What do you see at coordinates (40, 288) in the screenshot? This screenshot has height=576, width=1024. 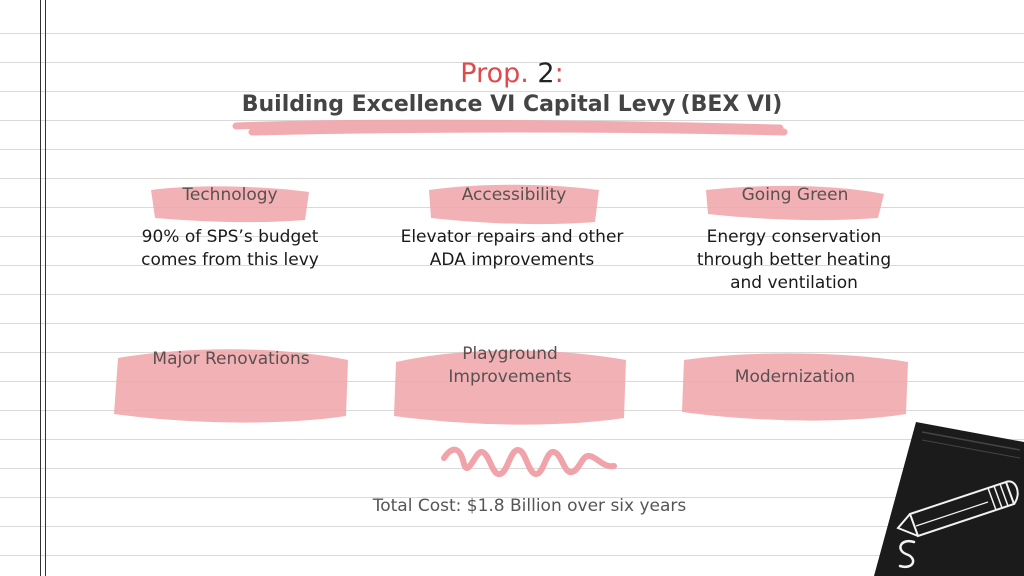 I see `margin-line-left` at bounding box center [40, 288].